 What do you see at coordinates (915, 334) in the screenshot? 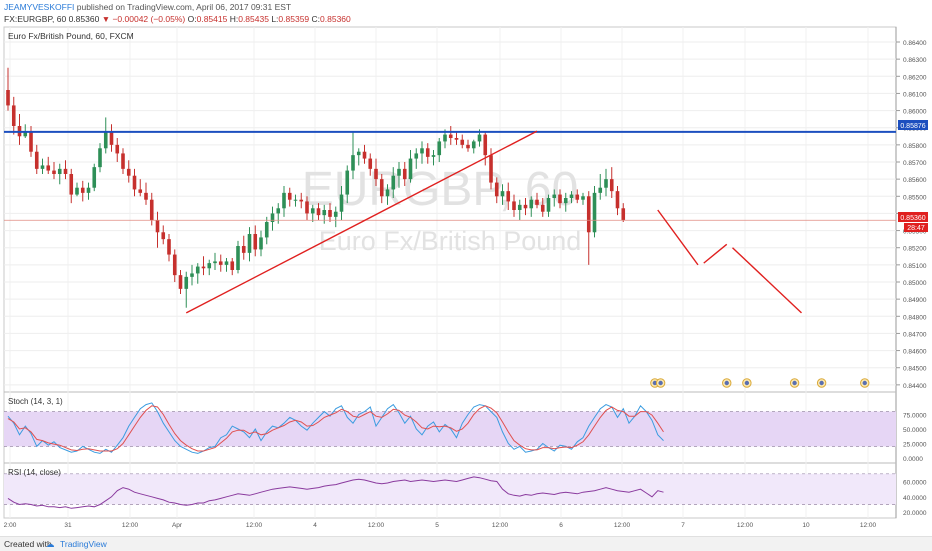
I see `price-tick-label: 0.84700` at bounding box center [915, 334].